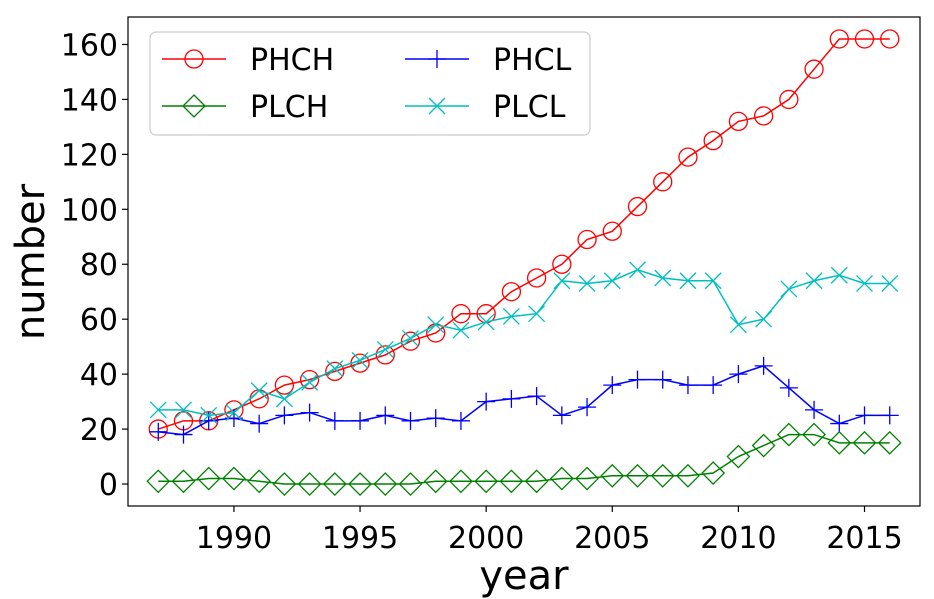 This screenshot has height=599, width=934. What do you see at coordinates (248, 60) in the screenshot?
I see `legend-item-phch: PHCH` at bounding box center [248, 60].